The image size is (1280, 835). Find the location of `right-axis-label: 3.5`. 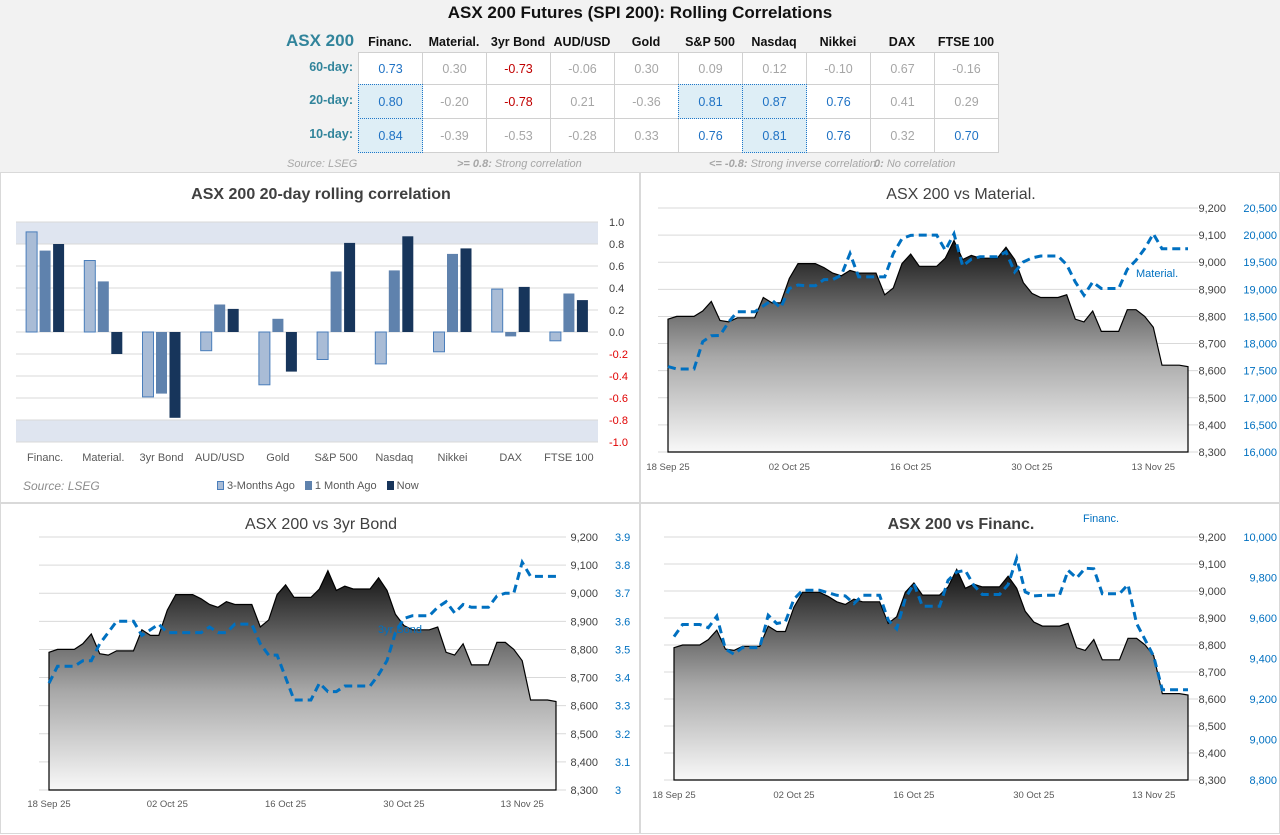

right-axis-label: 3.5 is located at coordinates (622, 650).